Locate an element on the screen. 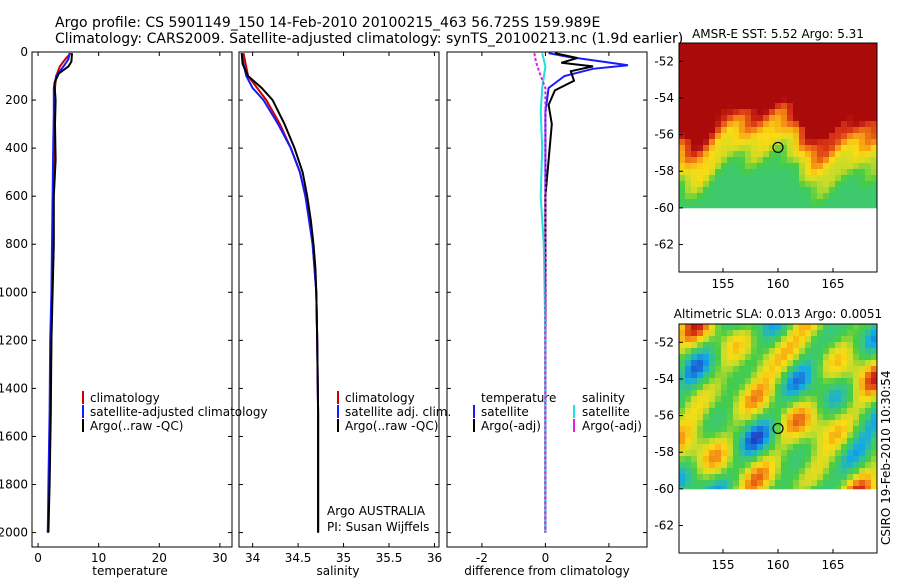 The image size is (900, 584). series-argo-raw-qc- is located at coordinates (280, 293).